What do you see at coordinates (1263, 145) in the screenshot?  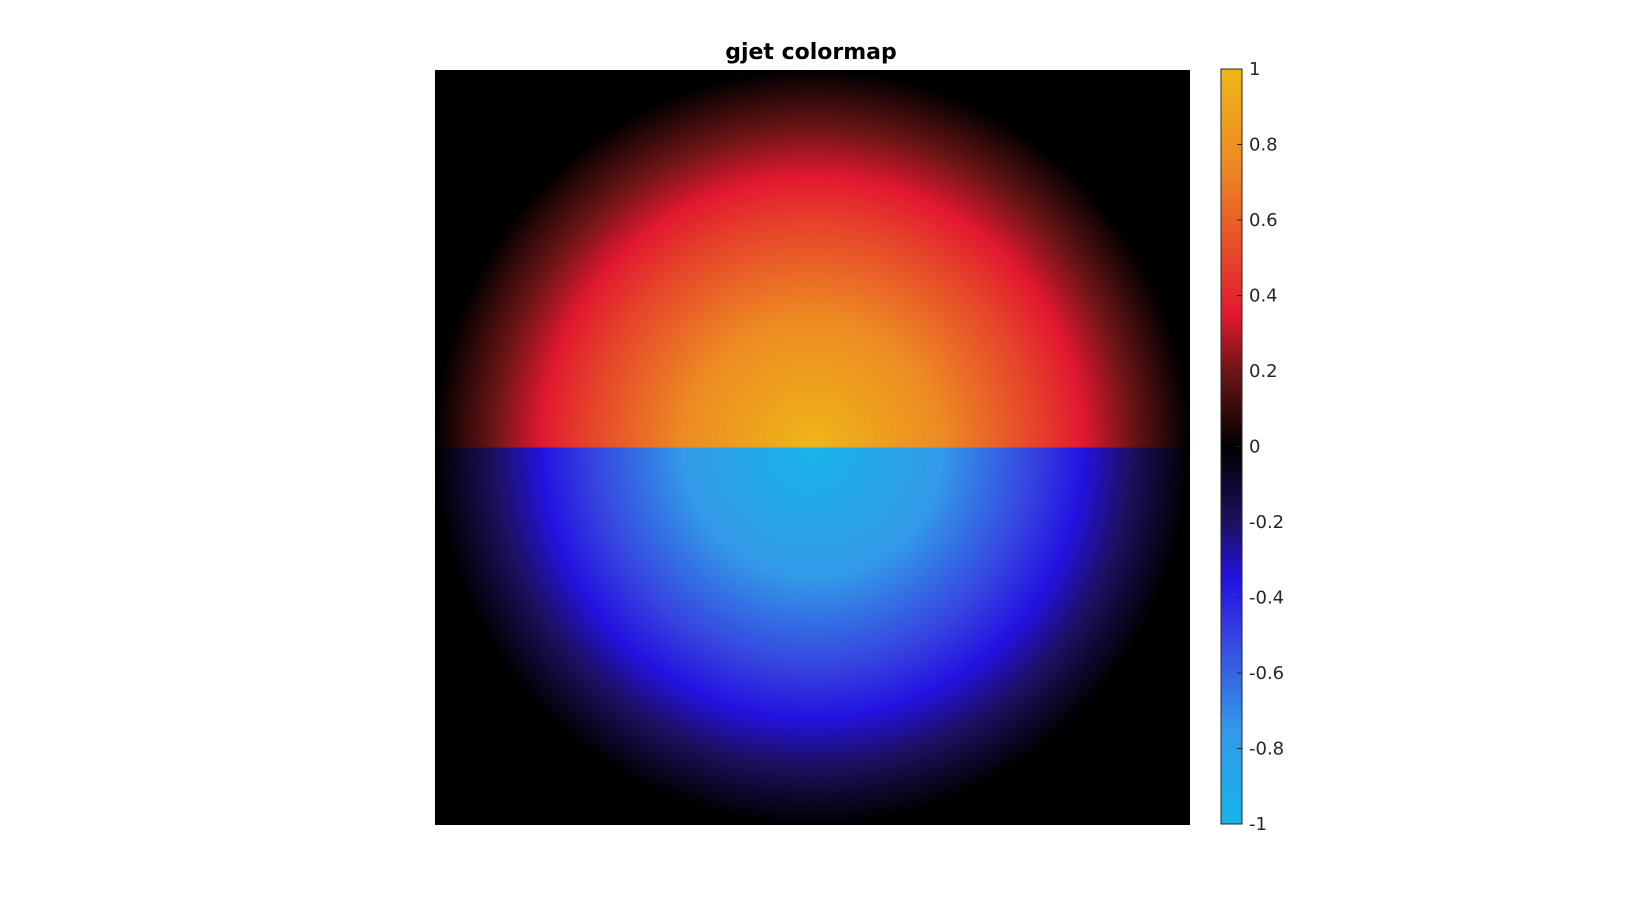 I see `colorbar-tick-label: 0.8` at bounding box center [1263, 145].